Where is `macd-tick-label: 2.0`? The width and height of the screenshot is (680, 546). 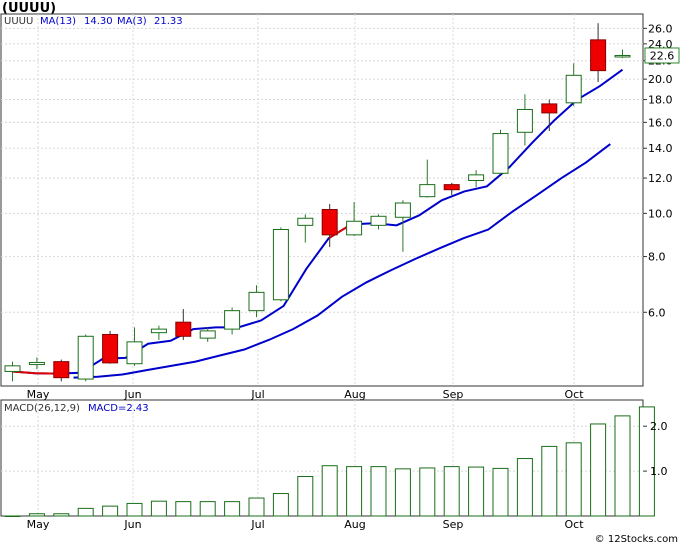
macd-tick-label: 2.0 is located at coordinates (659, 426).